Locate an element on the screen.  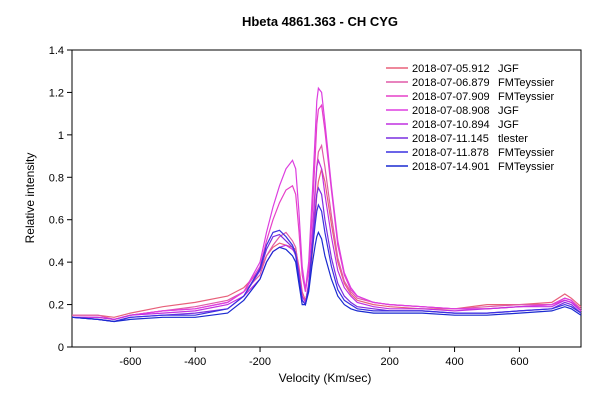
x-tick-label: -200 is located at coordinates (260, 362).